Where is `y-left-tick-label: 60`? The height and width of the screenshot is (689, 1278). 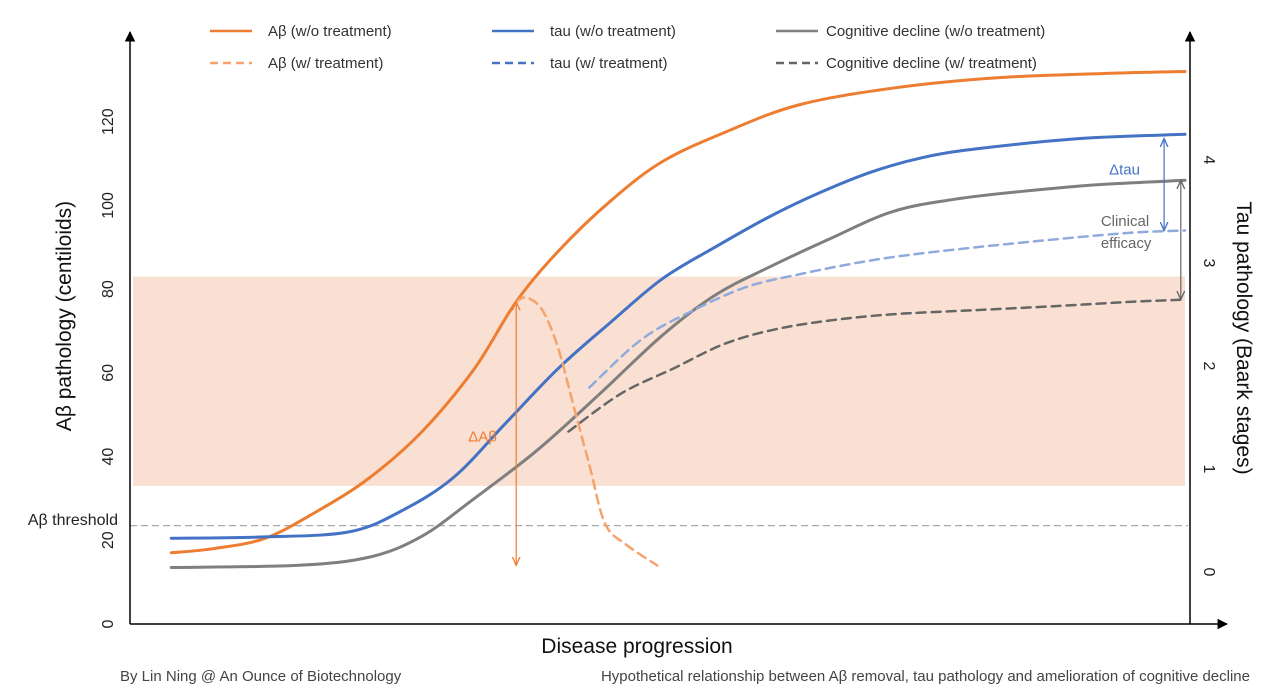
y-left-tick-label: 60 is located at coordinates (108, 373).